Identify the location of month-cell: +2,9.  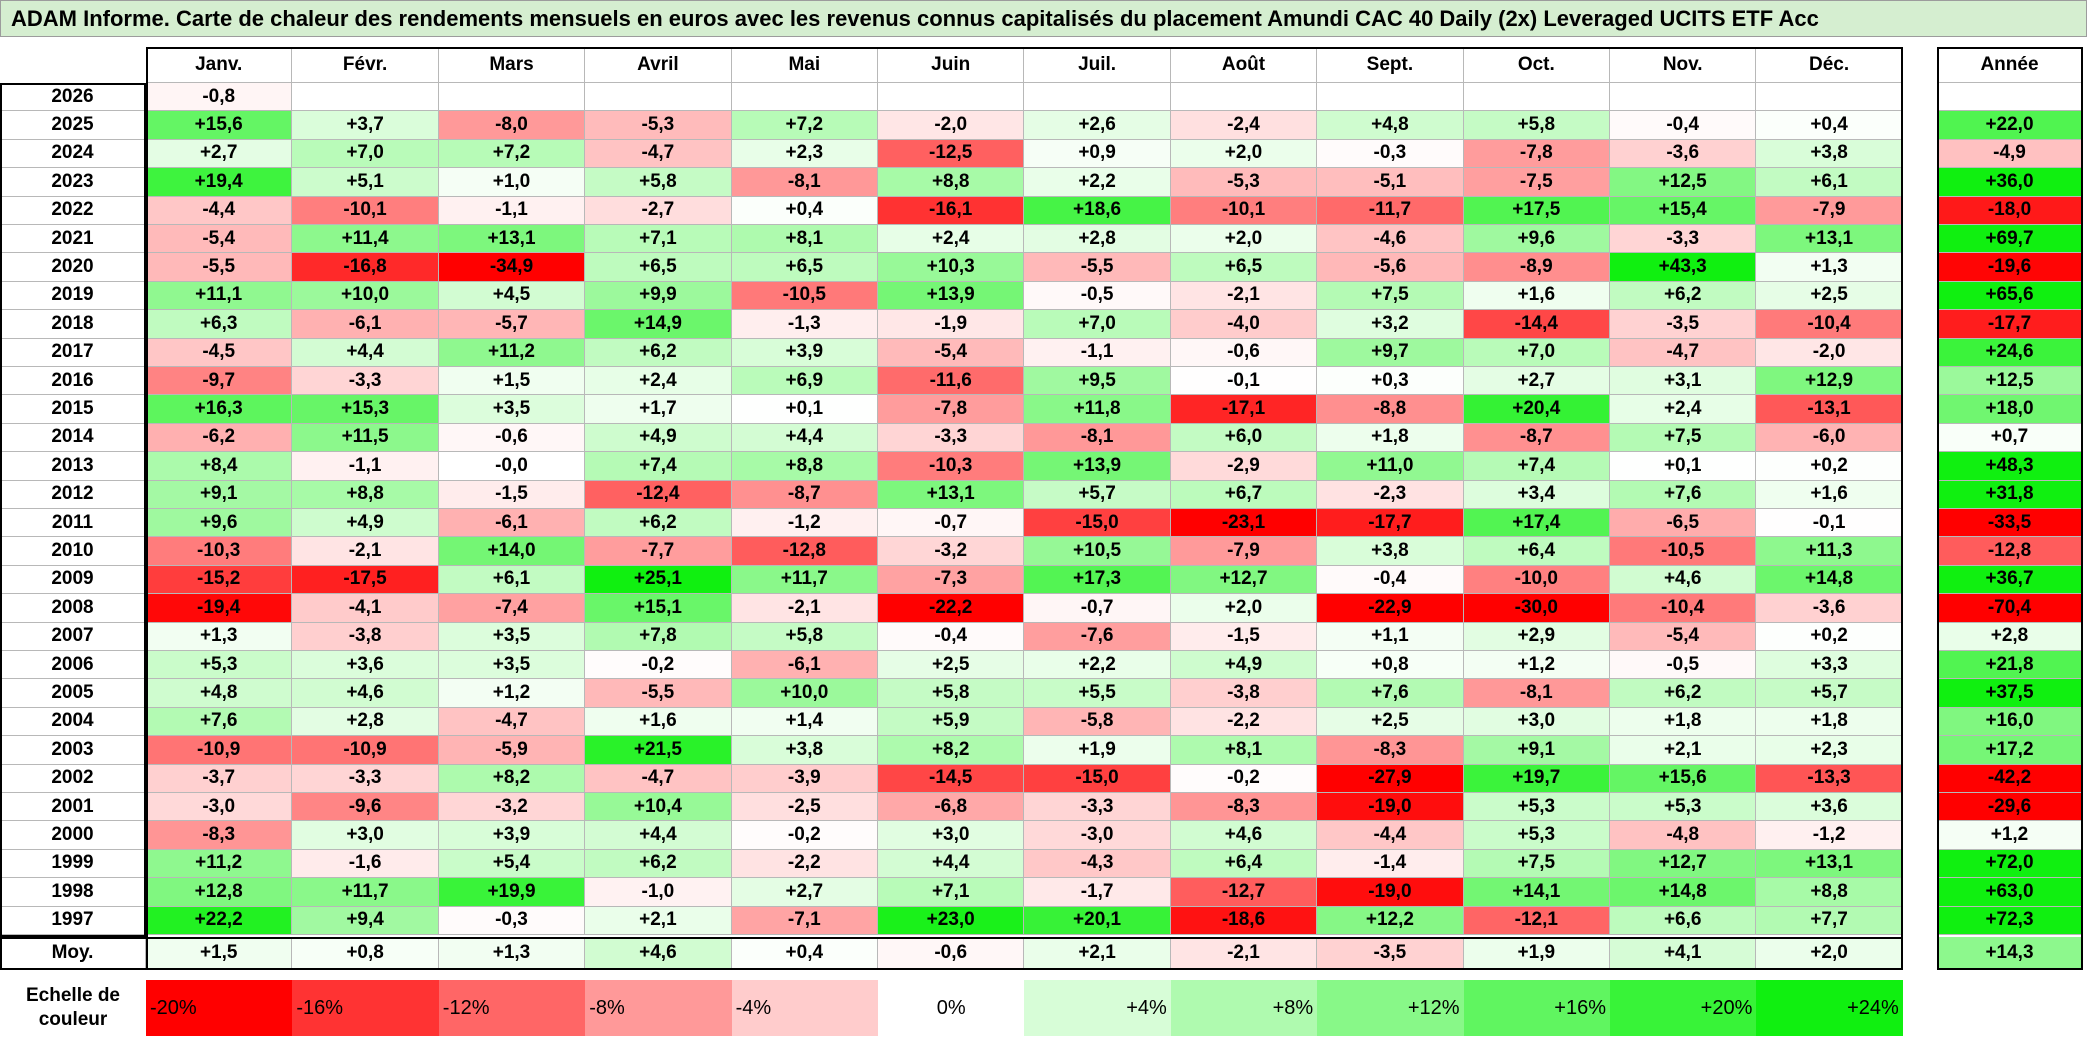
(1536, 636).